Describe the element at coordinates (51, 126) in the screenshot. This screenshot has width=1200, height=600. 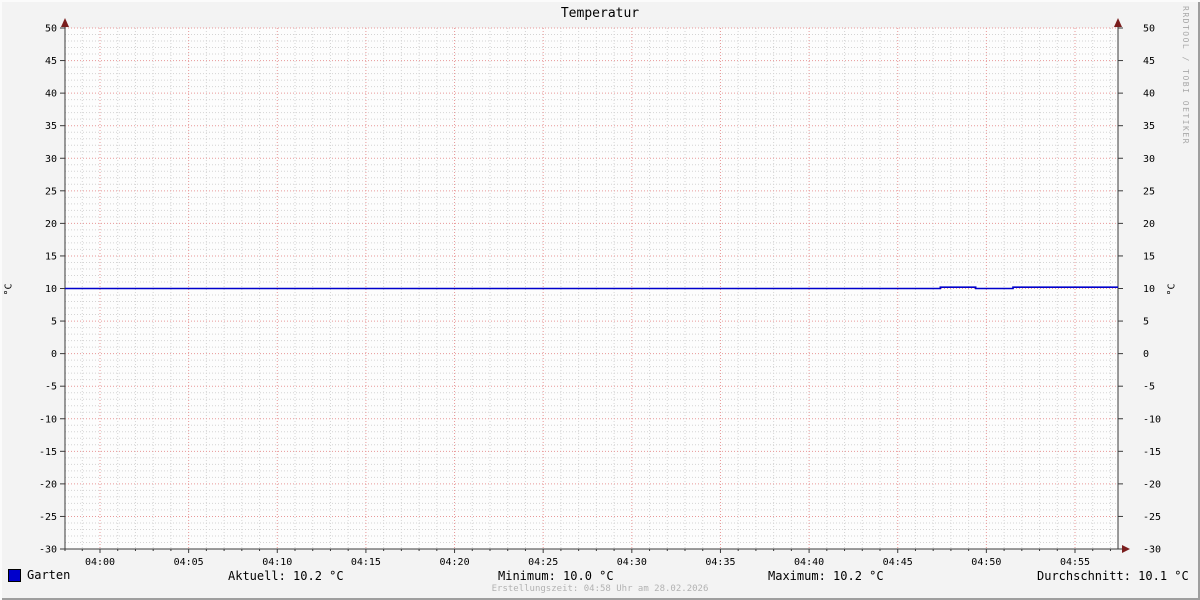
I see `y-tick-label-left: 35` at that location.